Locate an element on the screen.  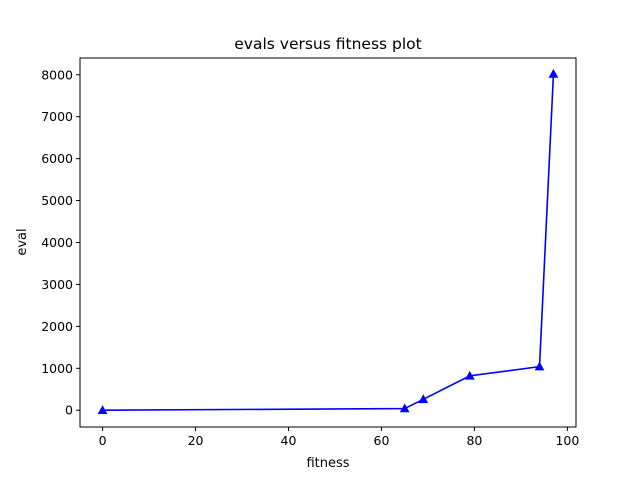
y-tick-label: 8000 is located at coordinates (57, 74).